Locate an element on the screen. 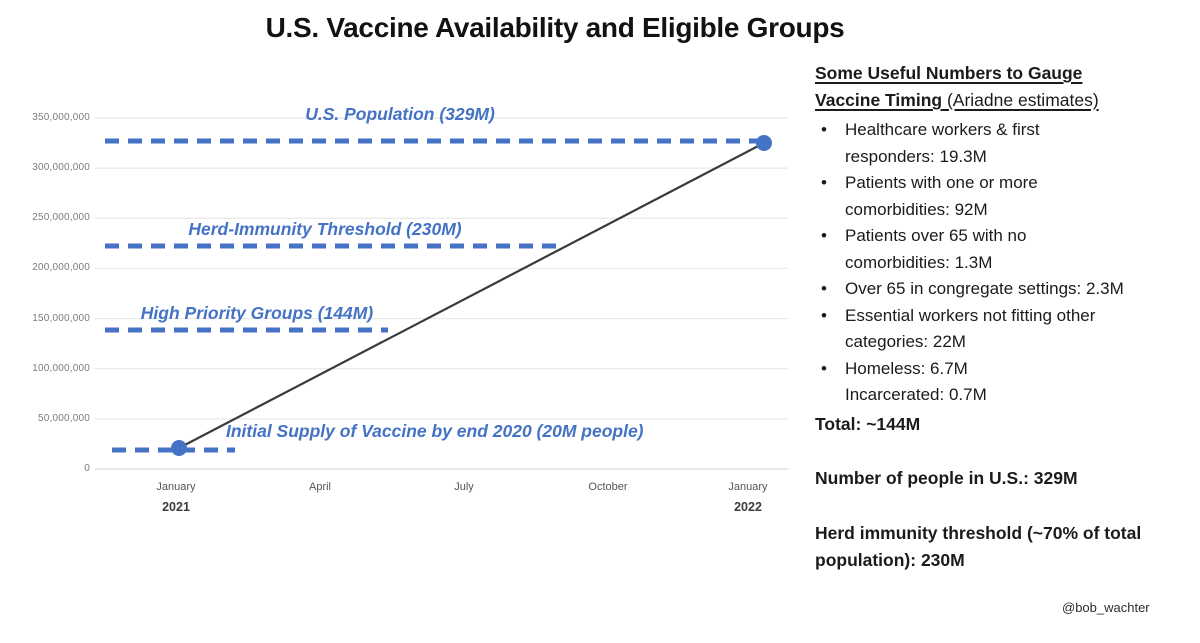  x-tick-year: 2021 is located at coordinates (176, 507).